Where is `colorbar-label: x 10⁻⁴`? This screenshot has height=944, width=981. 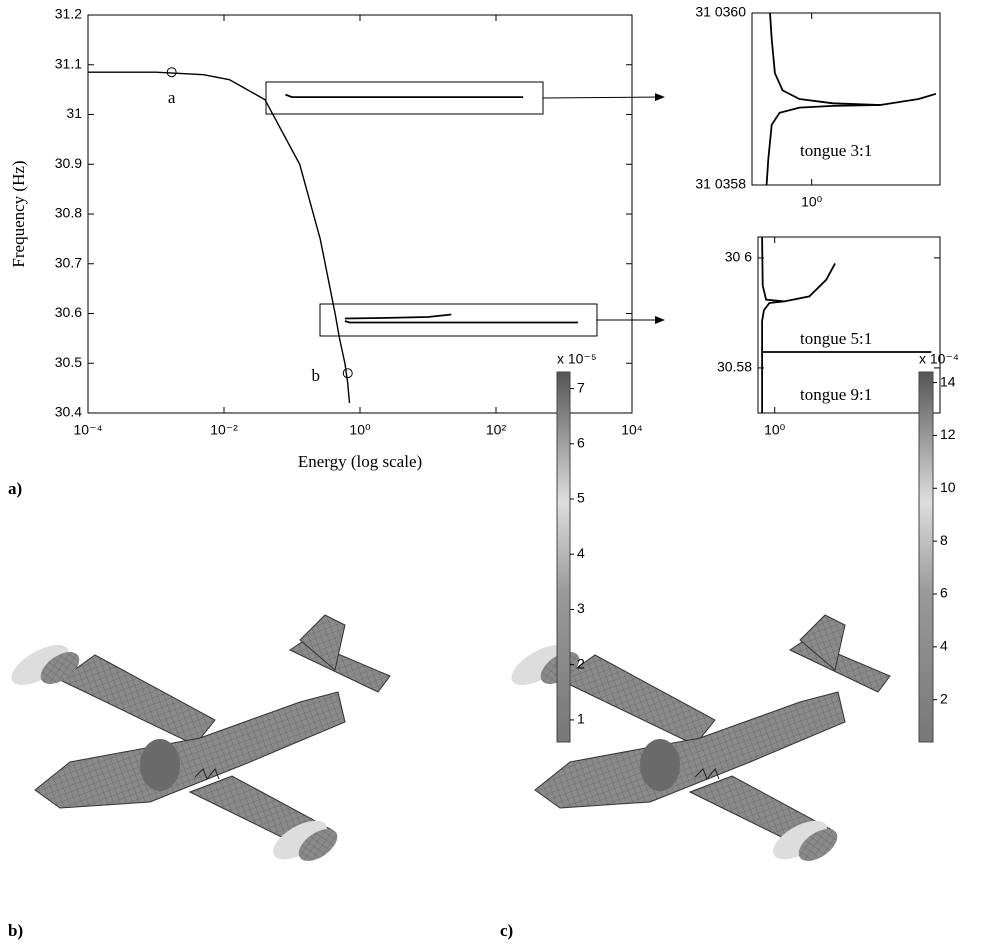
colorbar-label: x 10⁻⁴ is located at coordinates (939, 359).